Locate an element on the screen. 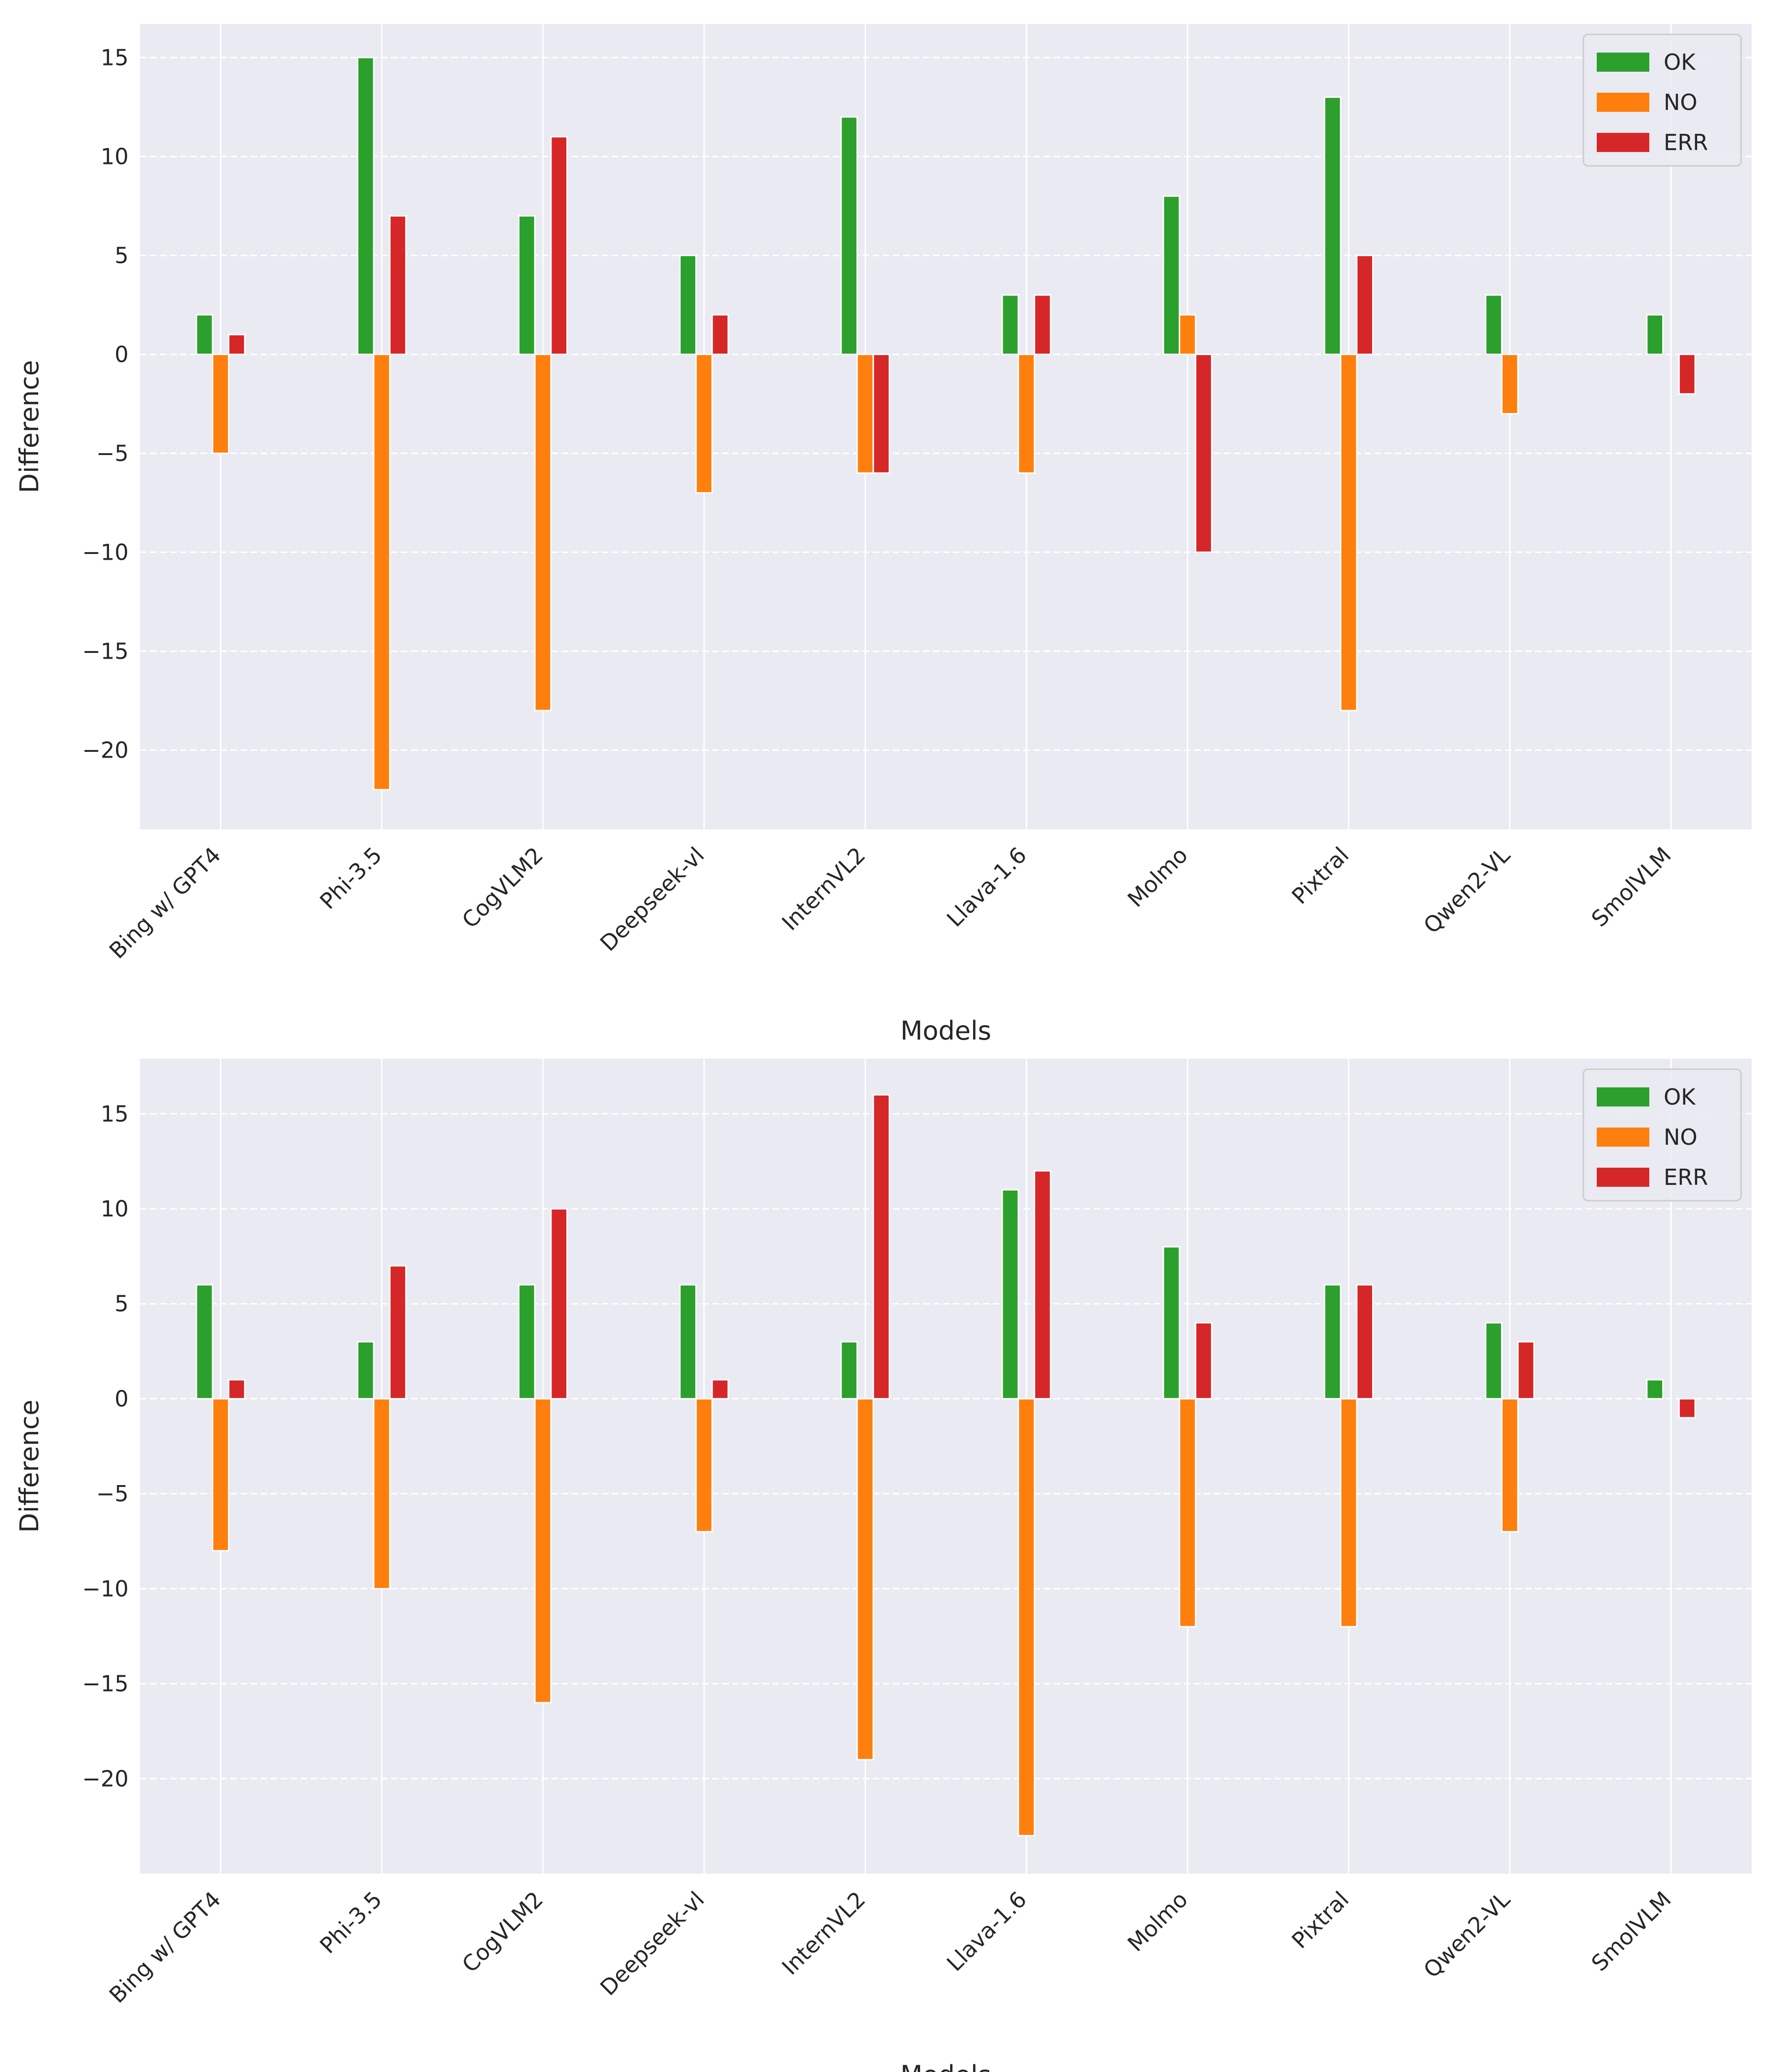 This screenshot has height=2072, width=1775. x-tick-label: Phi-3.5 is located at coordinates (351, 878).